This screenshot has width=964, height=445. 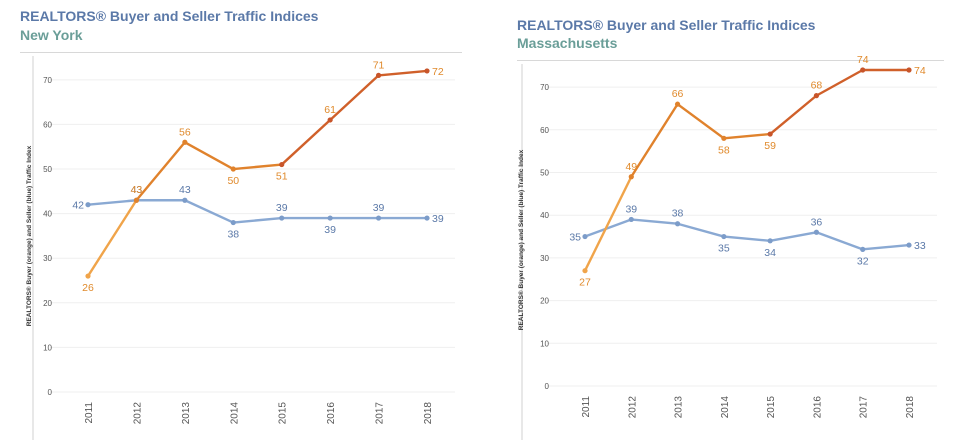 What do you see at coordinates (678, 94) in the screenshot?
I see `buyer-data-label: 66` at bounding box center [678, 94].